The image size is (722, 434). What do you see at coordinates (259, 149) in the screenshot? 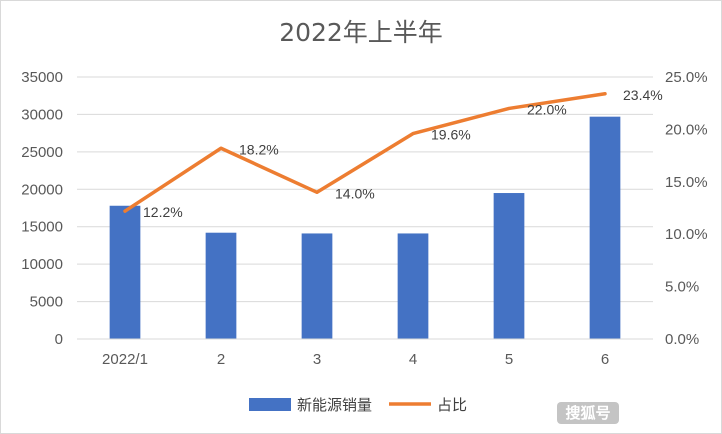
I see `data-label: 18.2%` at bounding box center [259, 149].